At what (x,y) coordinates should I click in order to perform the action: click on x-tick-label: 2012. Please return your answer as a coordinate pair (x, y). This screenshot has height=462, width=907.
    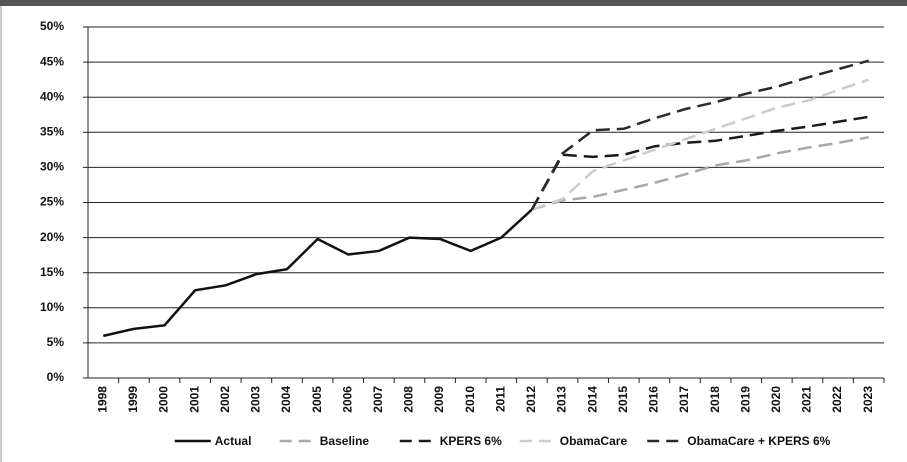
    Looking at the image, I should click on (531, 399).